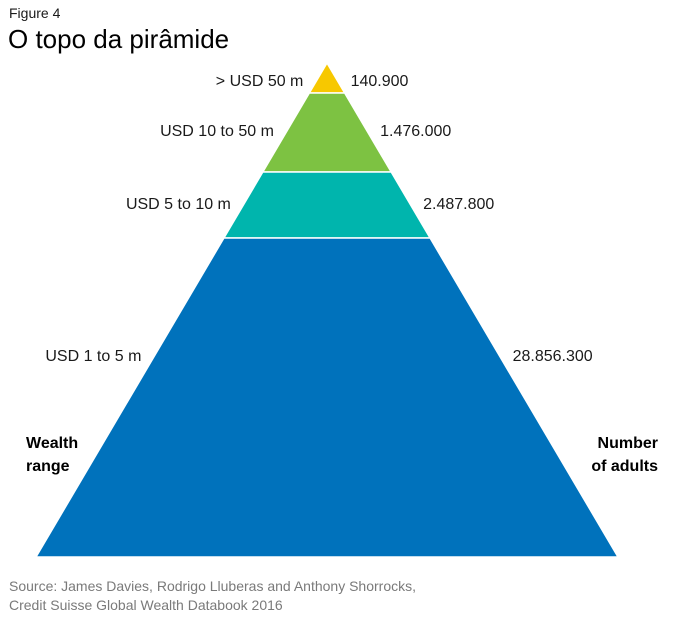 Image resolution: width=683 pixels, height=623 pixels. What do you see at coordinates (178, 204) in the screenshot?
I see `tier-range-label-3: USD 5 to 10 m` at bounding box center [178, 204].